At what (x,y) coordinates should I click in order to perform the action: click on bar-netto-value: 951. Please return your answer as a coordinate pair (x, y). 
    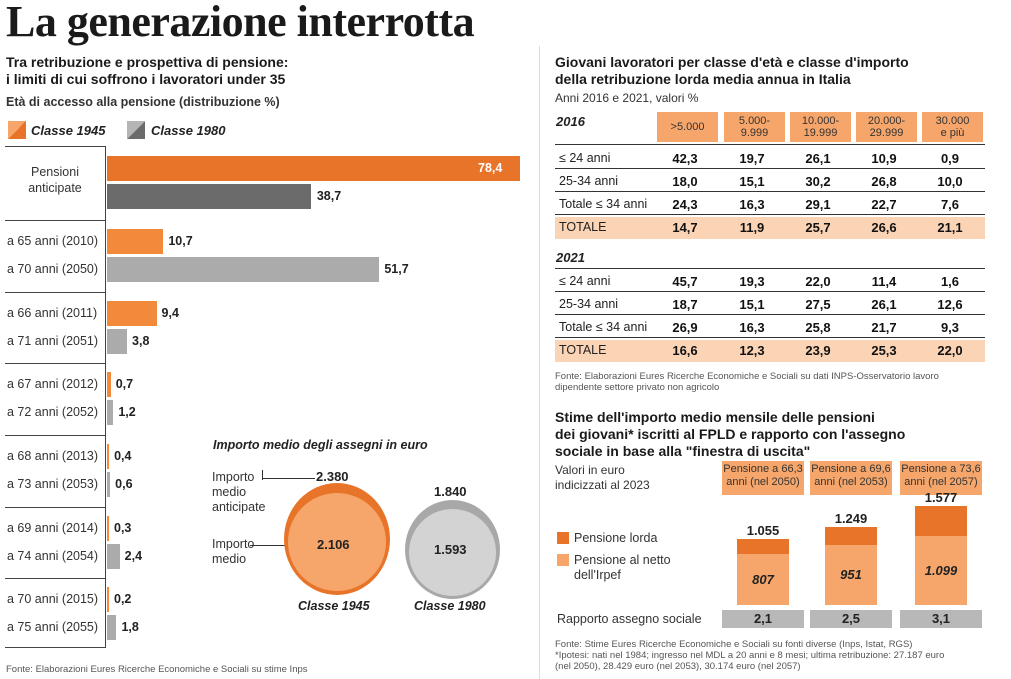
    Looking at the image, I should click on (851, 575).